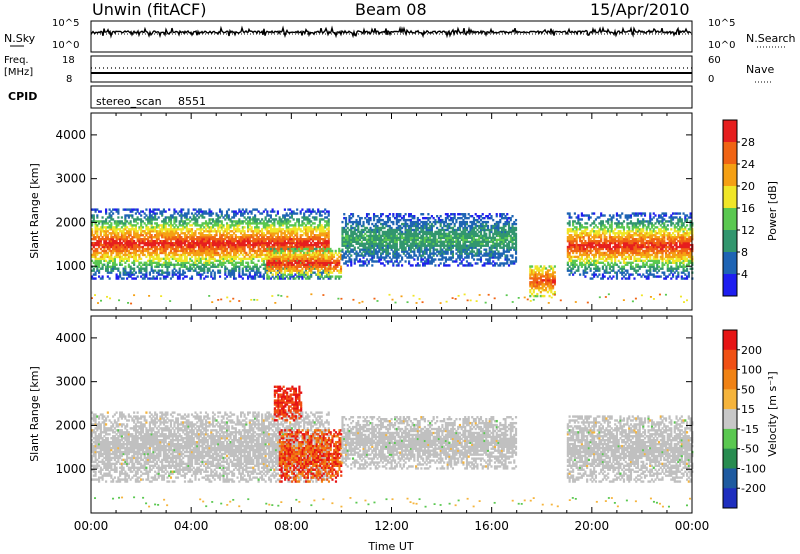 The image size is (800, 554). What do you see at coordinates (149, 9) in the screenshot?
I see `station-title: Unwin (fitACF)` at bounding box center [149, 9].